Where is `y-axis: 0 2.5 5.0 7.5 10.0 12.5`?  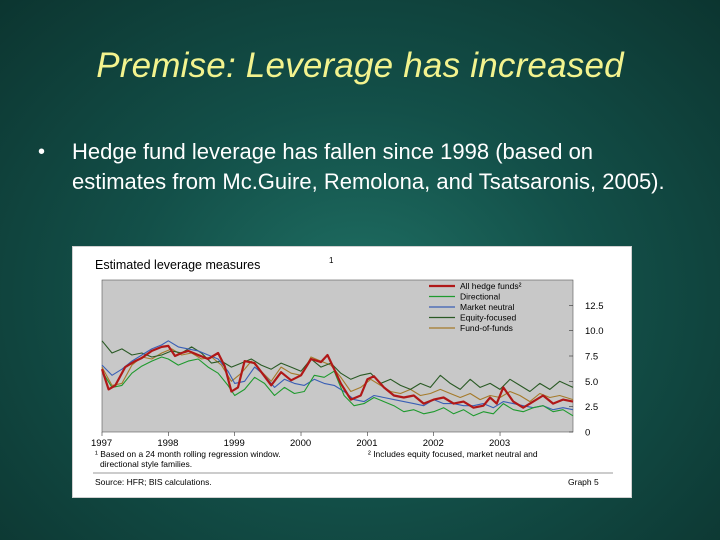 y-axis: 0 2.5 5.0 7.5 10.0 12.5 is located at coordinates (586, 370).